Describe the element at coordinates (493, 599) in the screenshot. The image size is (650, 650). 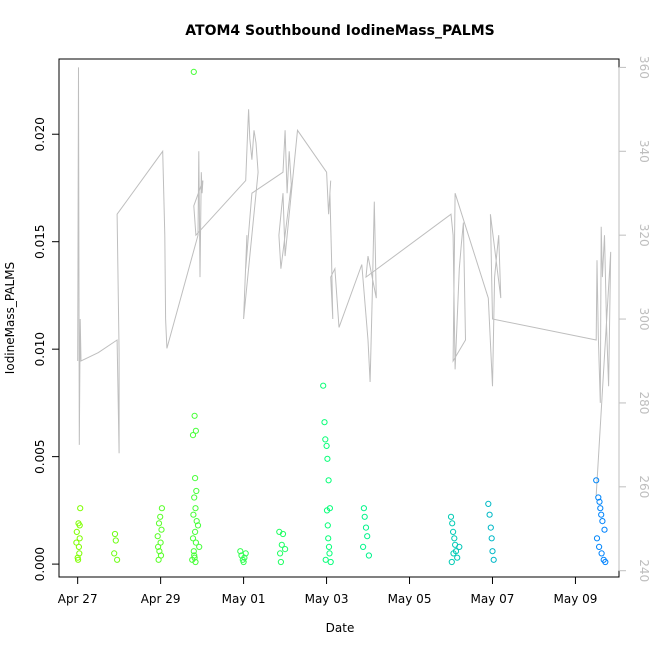
I see `x-tick-label: May 07` at that location.